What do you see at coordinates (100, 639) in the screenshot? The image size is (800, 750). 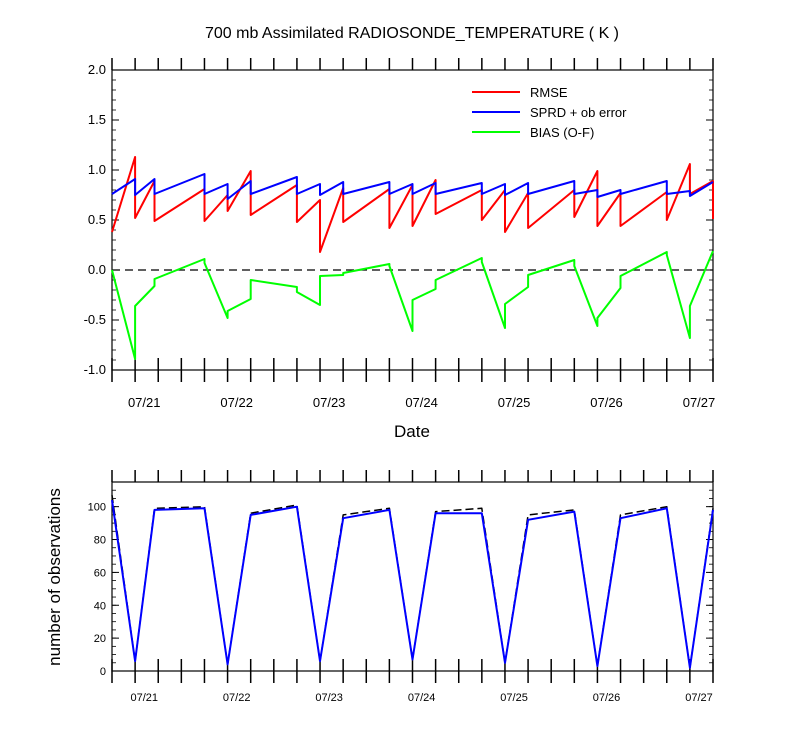 I see `y-tick-label: 20` at bounding box center [100, 639].